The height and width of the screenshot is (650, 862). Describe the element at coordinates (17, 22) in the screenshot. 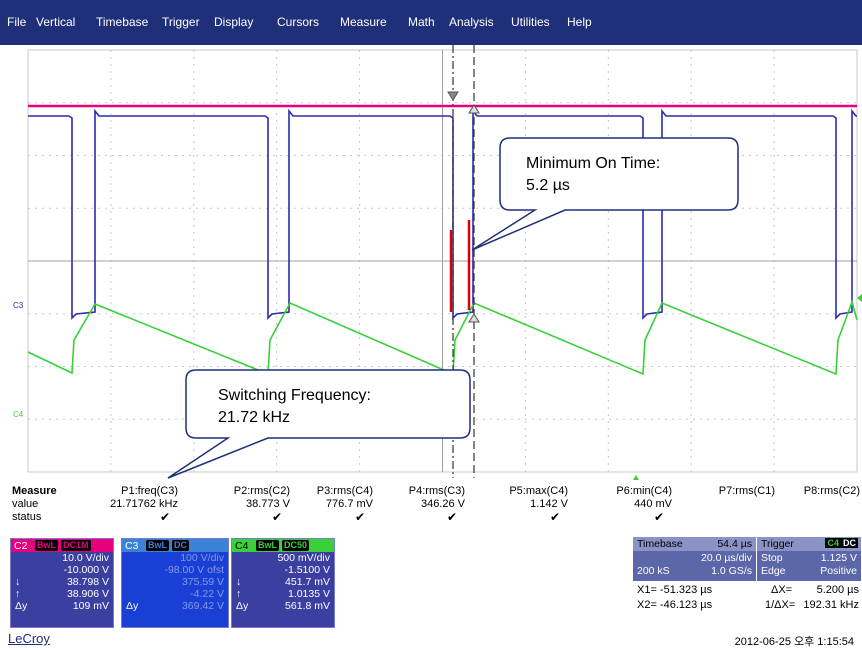

I see `menu-item-file: File` at that location.